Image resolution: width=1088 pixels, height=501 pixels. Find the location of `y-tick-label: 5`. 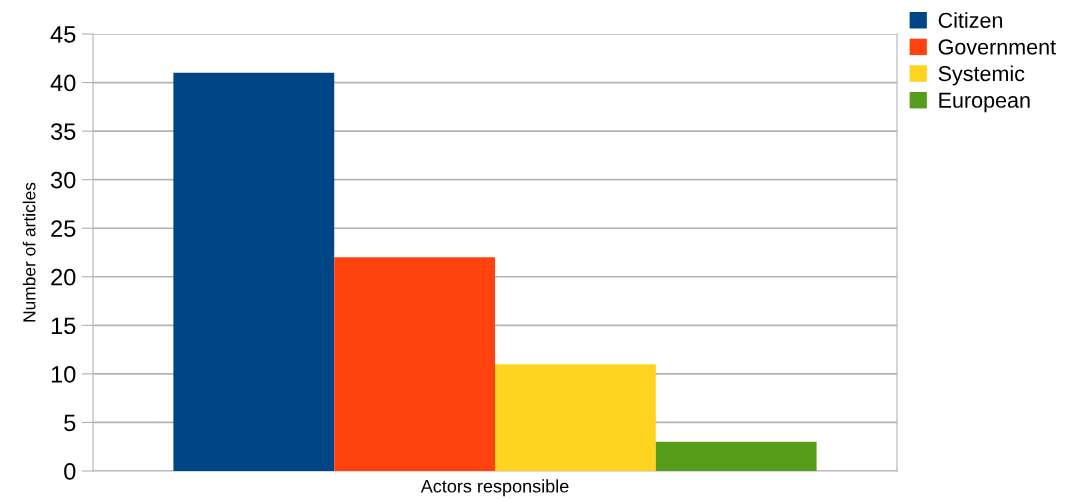

y-tick-label: 5 is located at coordinates (70, 423).